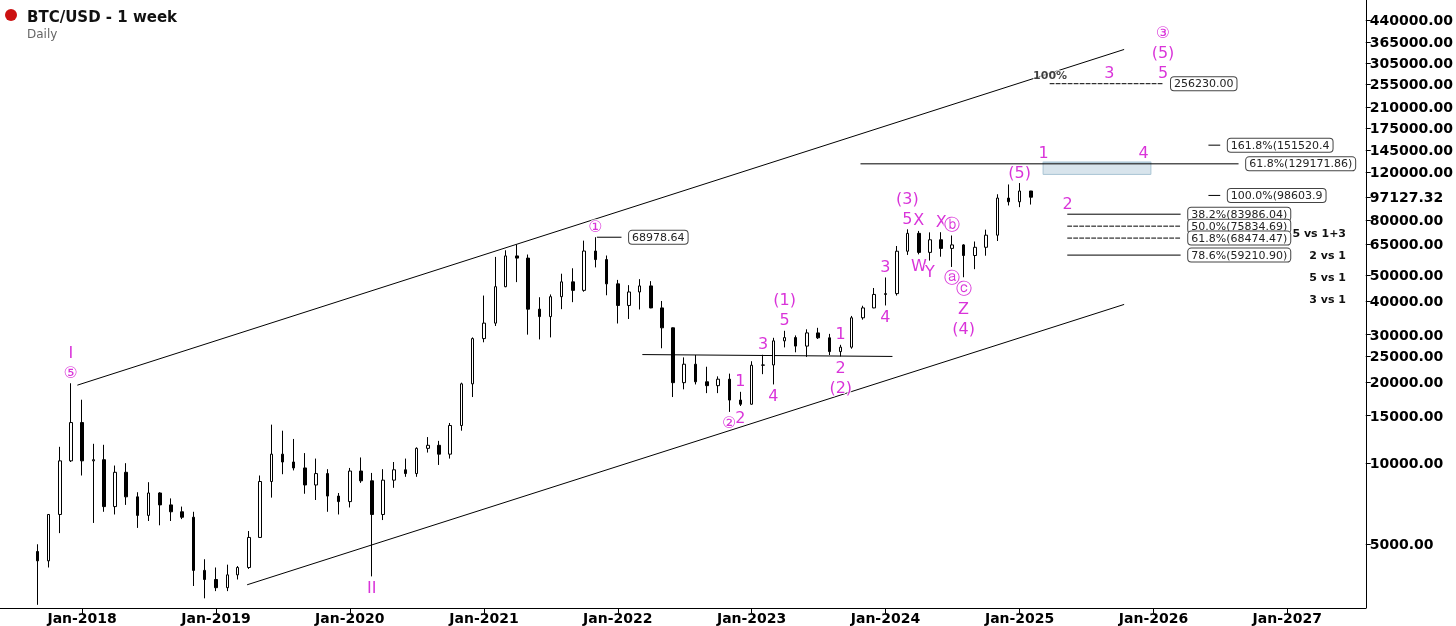 The height and width of the screenshot is (626, 1456). I want to click on x-tick-label: Jan-2019, so click(215, 618).